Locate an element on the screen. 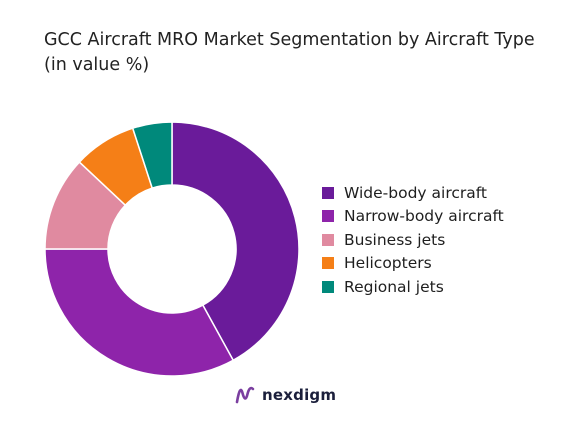 This screenshot has width=585, height=433. legend-item: Regional jets is located at coordinates (413, 287).